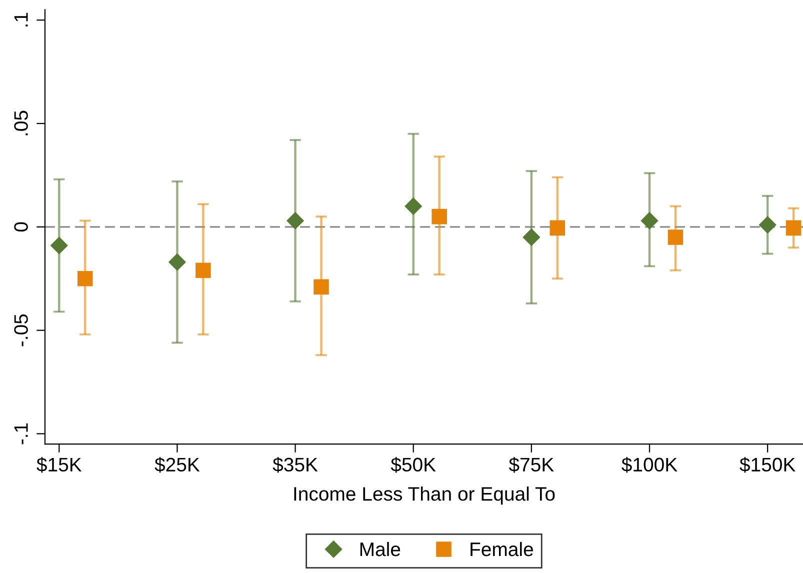 Image resolution: width=803 pixels, height=573 pixels. I want to click on x-tick-label: $150K, so click(768, 464).